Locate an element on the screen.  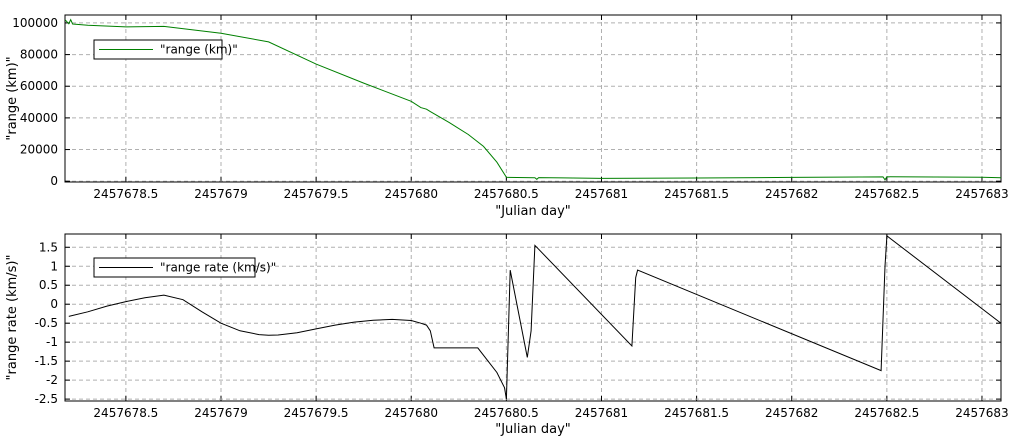
y-tick-label: -2 is located at coordinates (52, 380).